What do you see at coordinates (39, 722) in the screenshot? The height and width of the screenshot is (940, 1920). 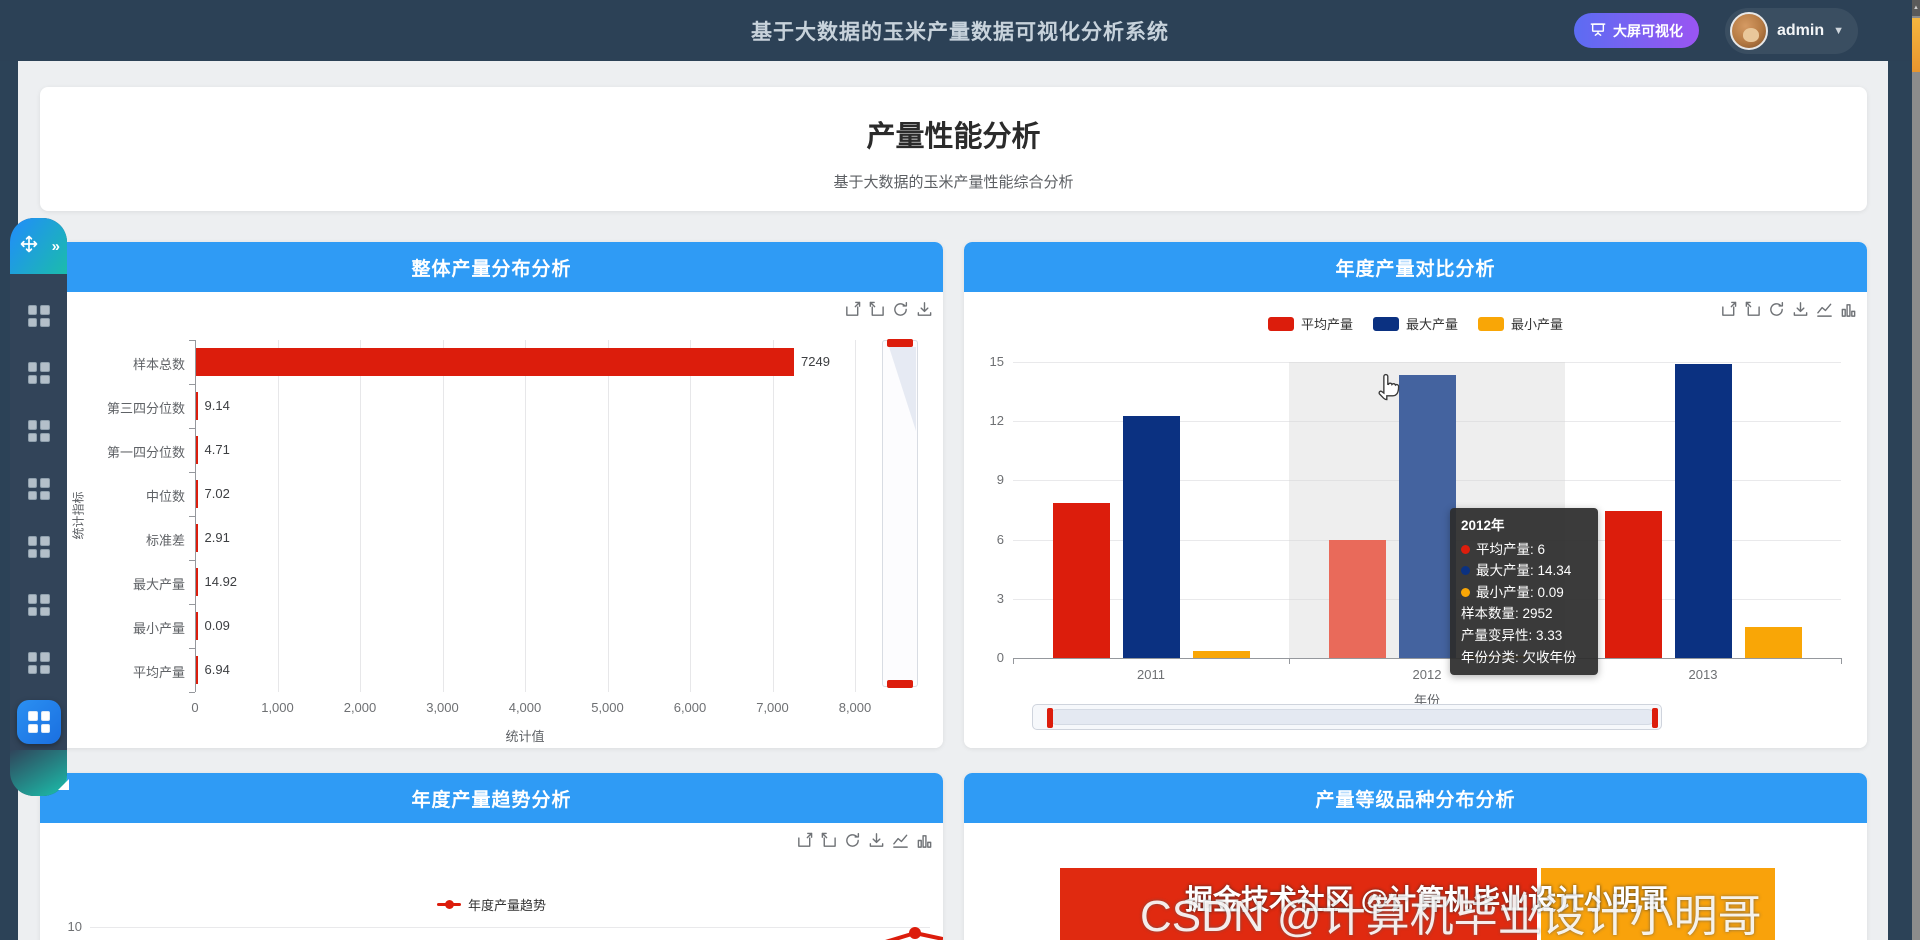 I see `sidebar-item-active` at bounding box center [39, 722].